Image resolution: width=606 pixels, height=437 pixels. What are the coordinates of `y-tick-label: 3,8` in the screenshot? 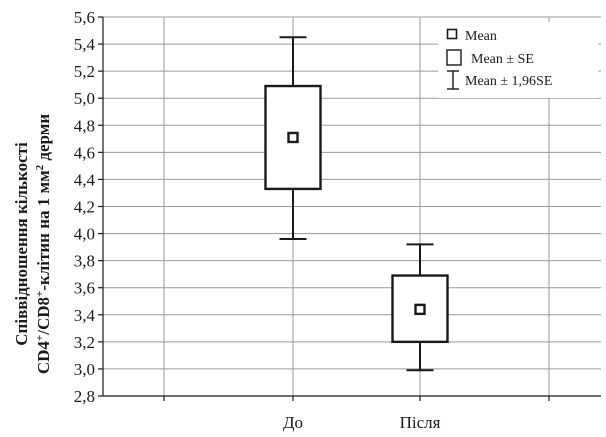 It's located at (84, 261).